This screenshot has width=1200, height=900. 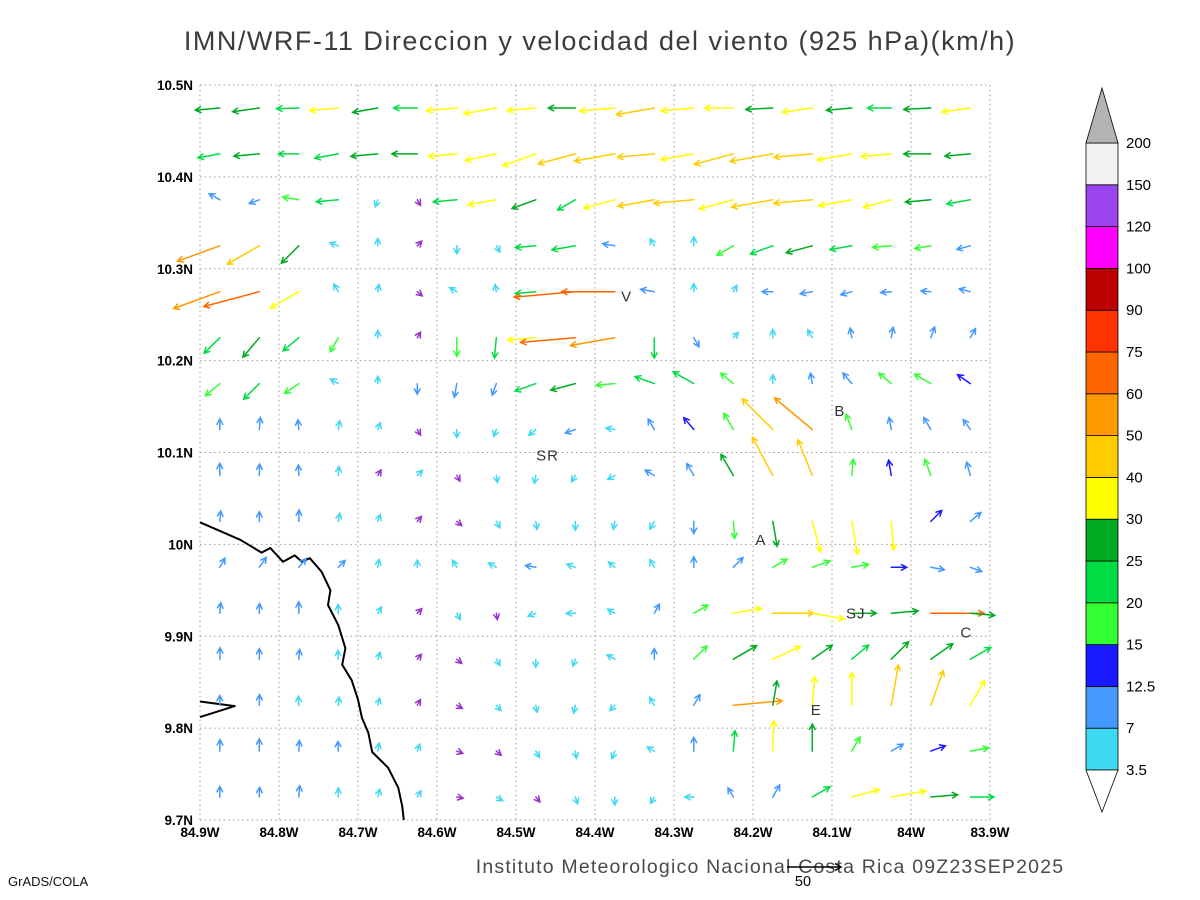 What do you see at coordinates (1134, 603) in the screenshot?
I see `colorbar-tick-label: 20` at bounding box center [1134, 603].